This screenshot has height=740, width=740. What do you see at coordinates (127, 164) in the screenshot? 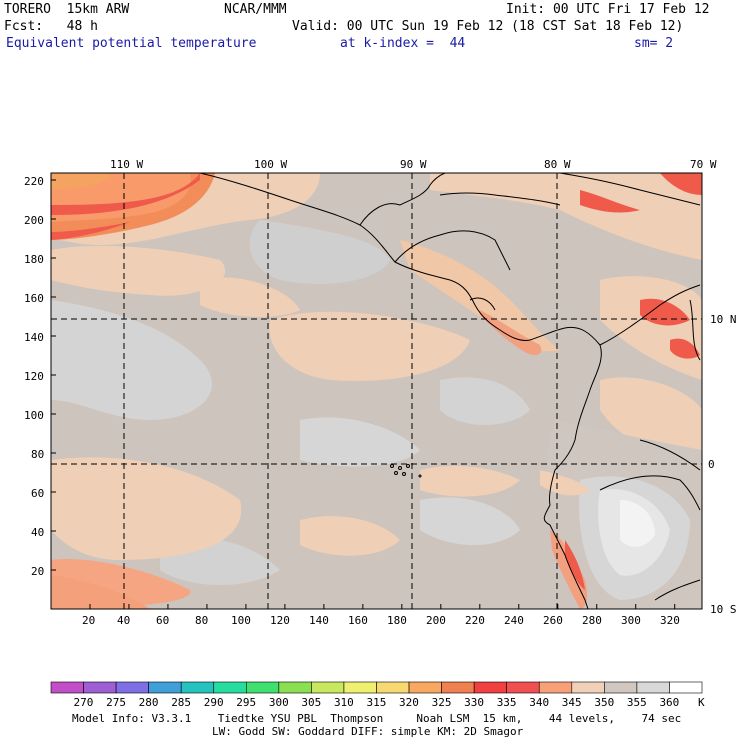
I see `lon-label: 110 W` at bounding box center [127, 164].